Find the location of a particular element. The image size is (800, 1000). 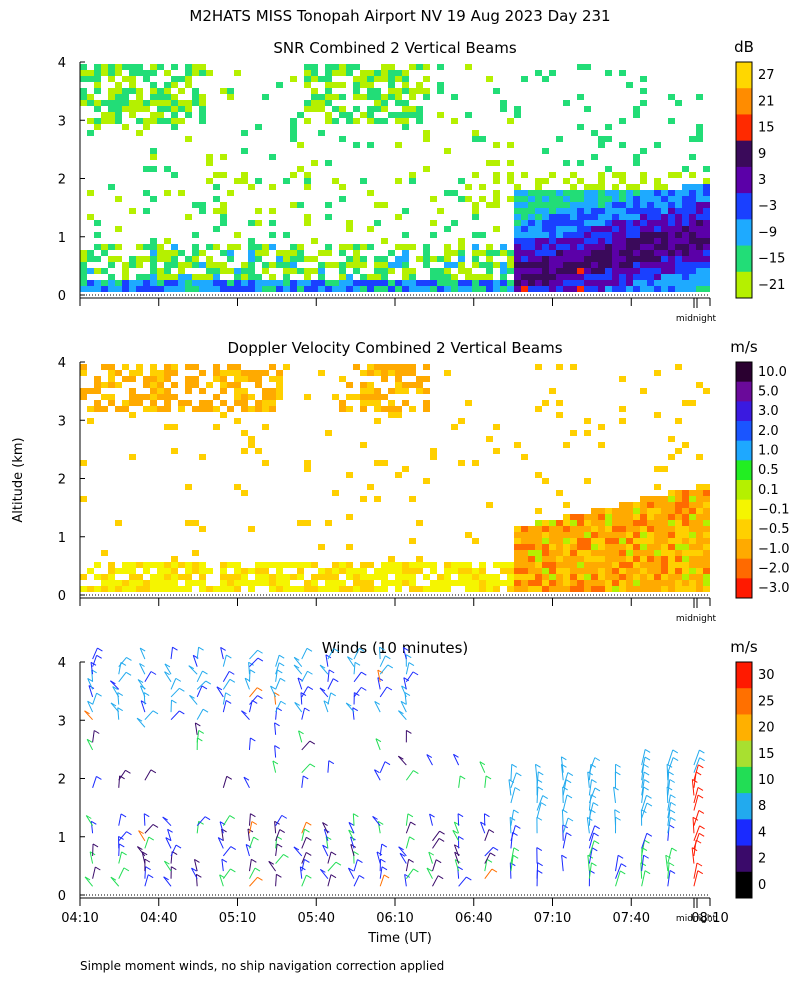

y-tick-label: 3 is located at coordinates (62, 421).